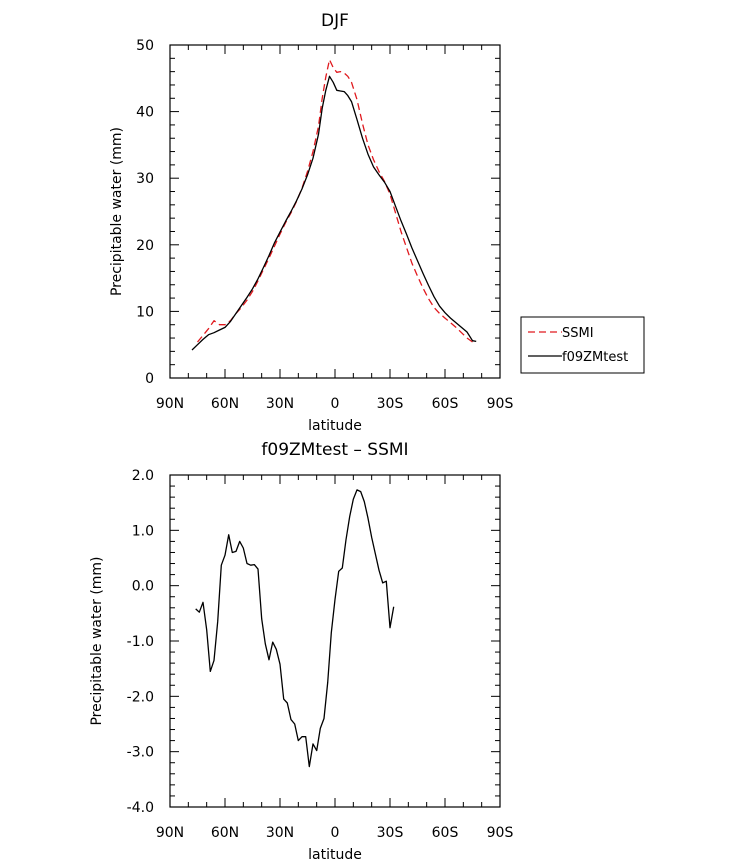 The image size is (733, 866). Describe the element at coordinates (140, 642) in the screenshot. I see `y-tick-label: -1.0` at that location.